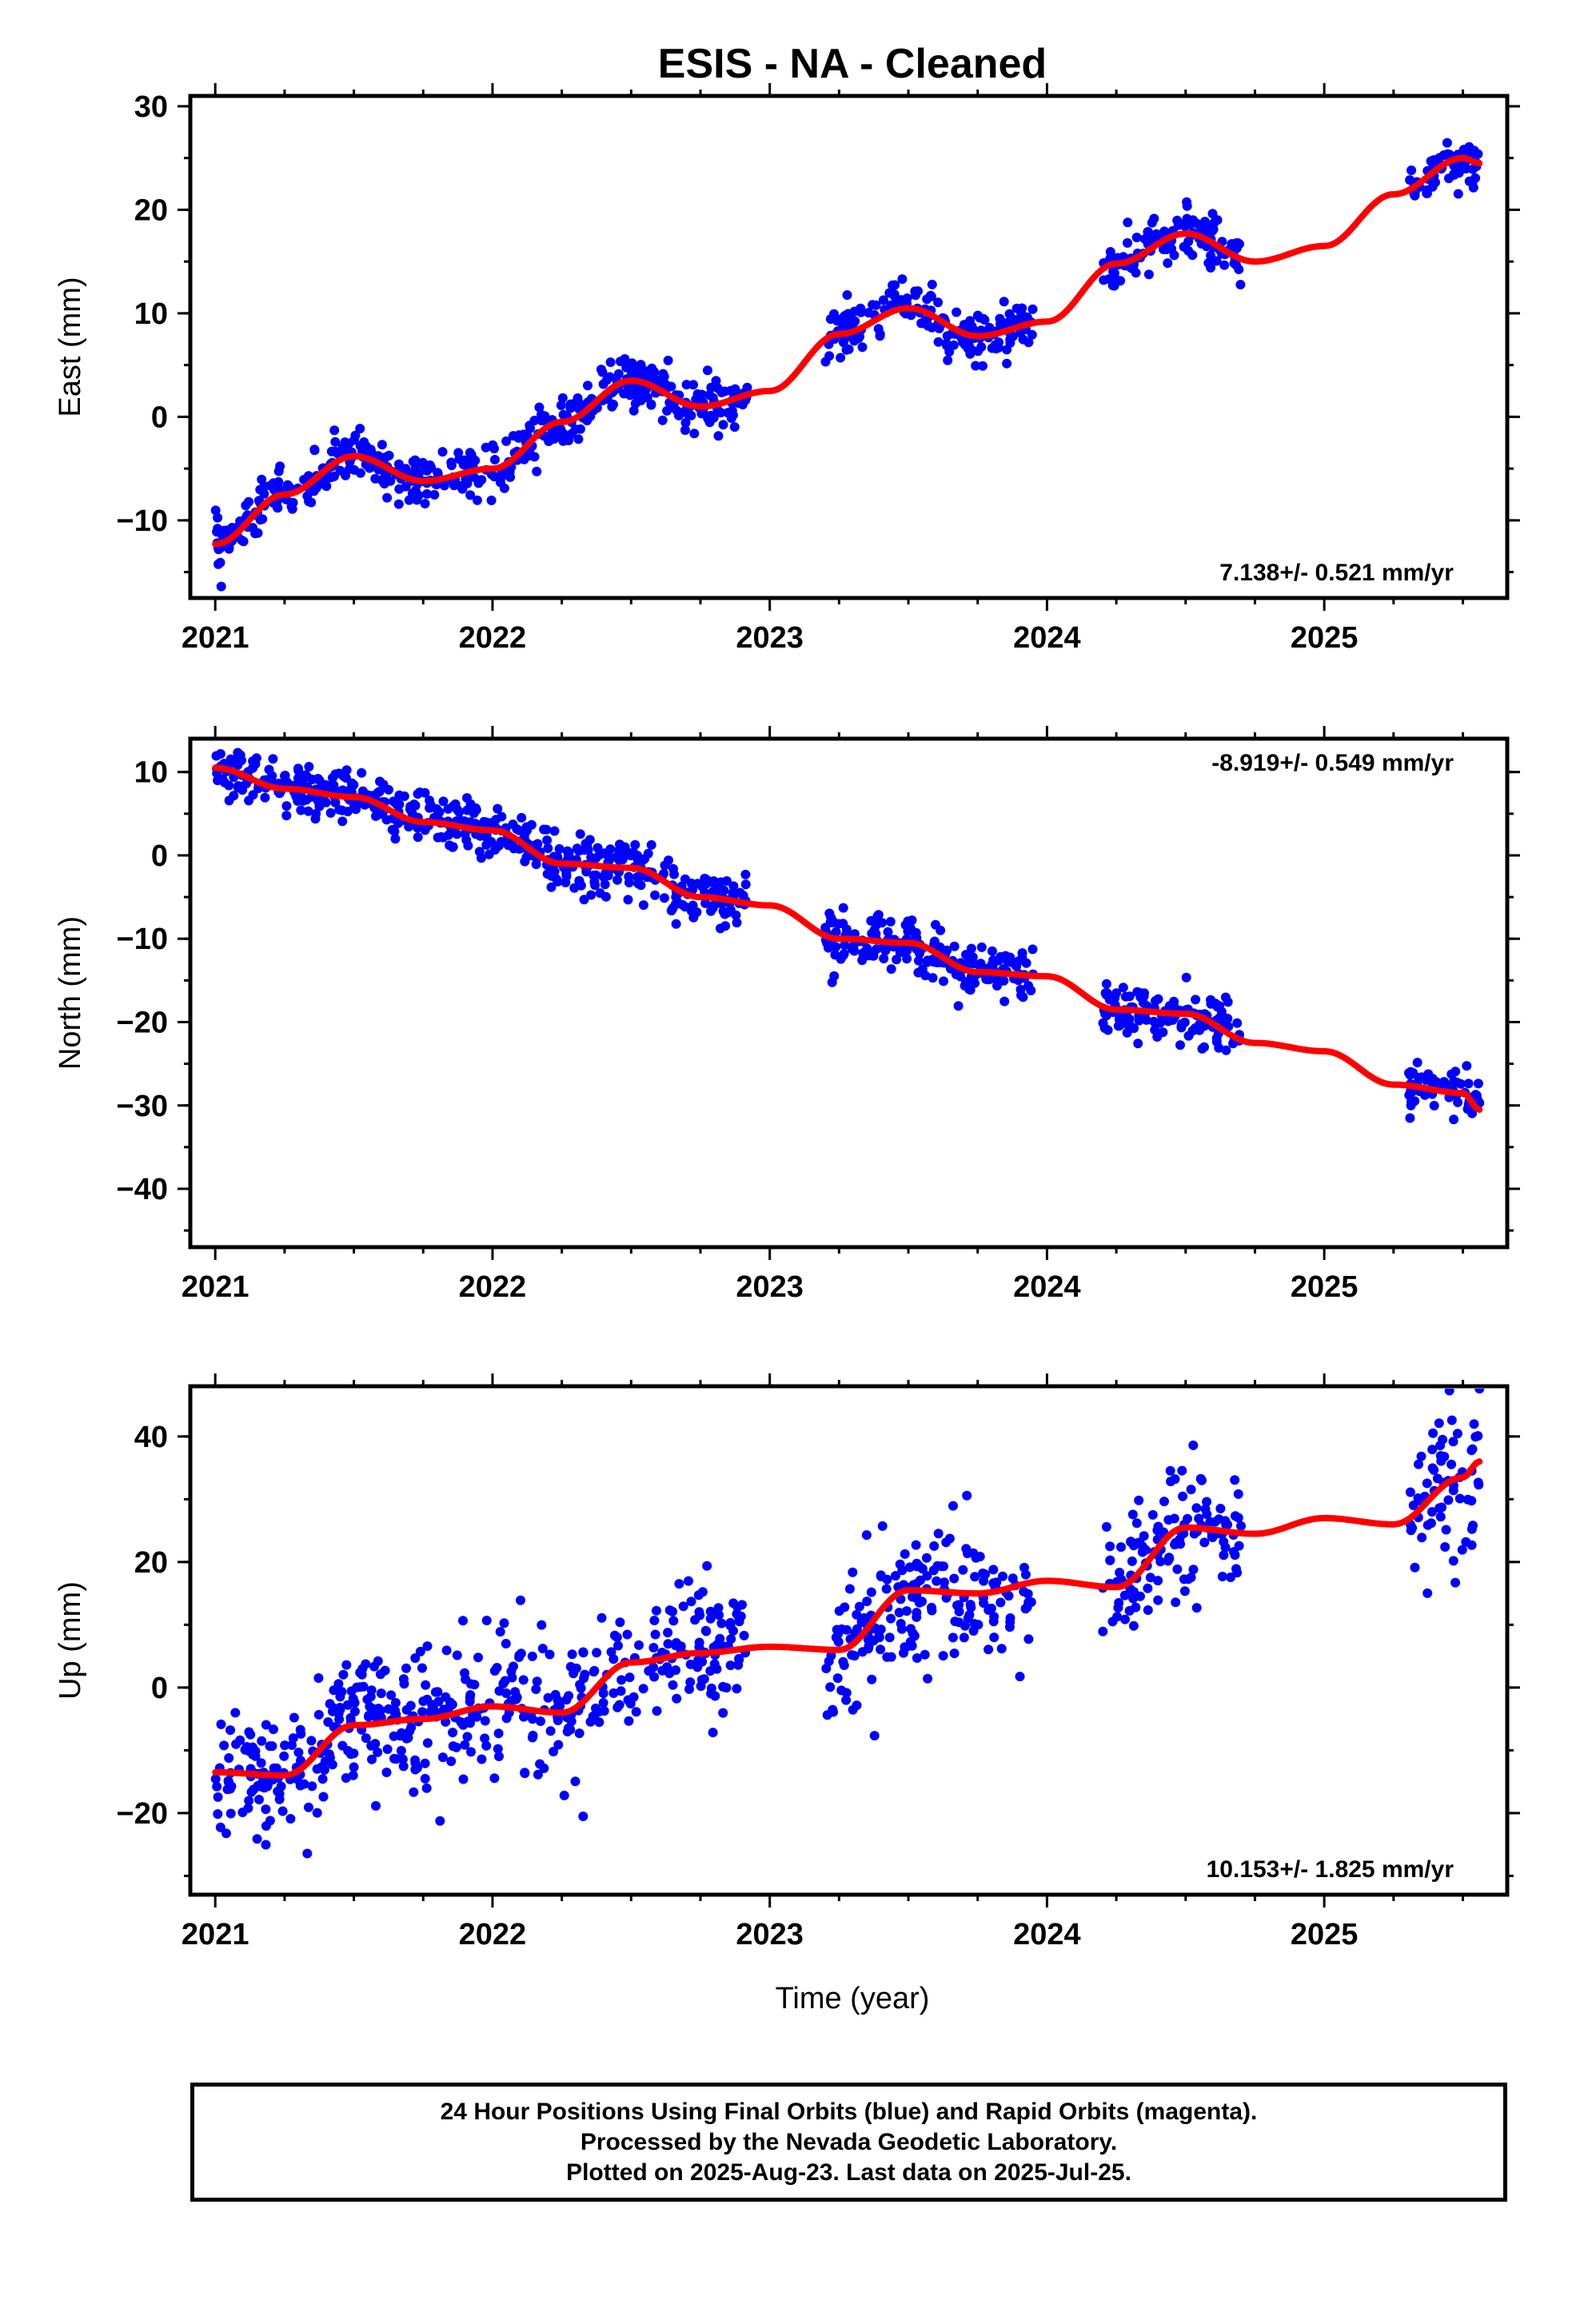 The height and width of the screenshot is (2324, 1580). What do you see at coordinates (493, 1287) in the screenshot?
I see `x-tick-label-north: 2022` at bounding box center [493, 1287].